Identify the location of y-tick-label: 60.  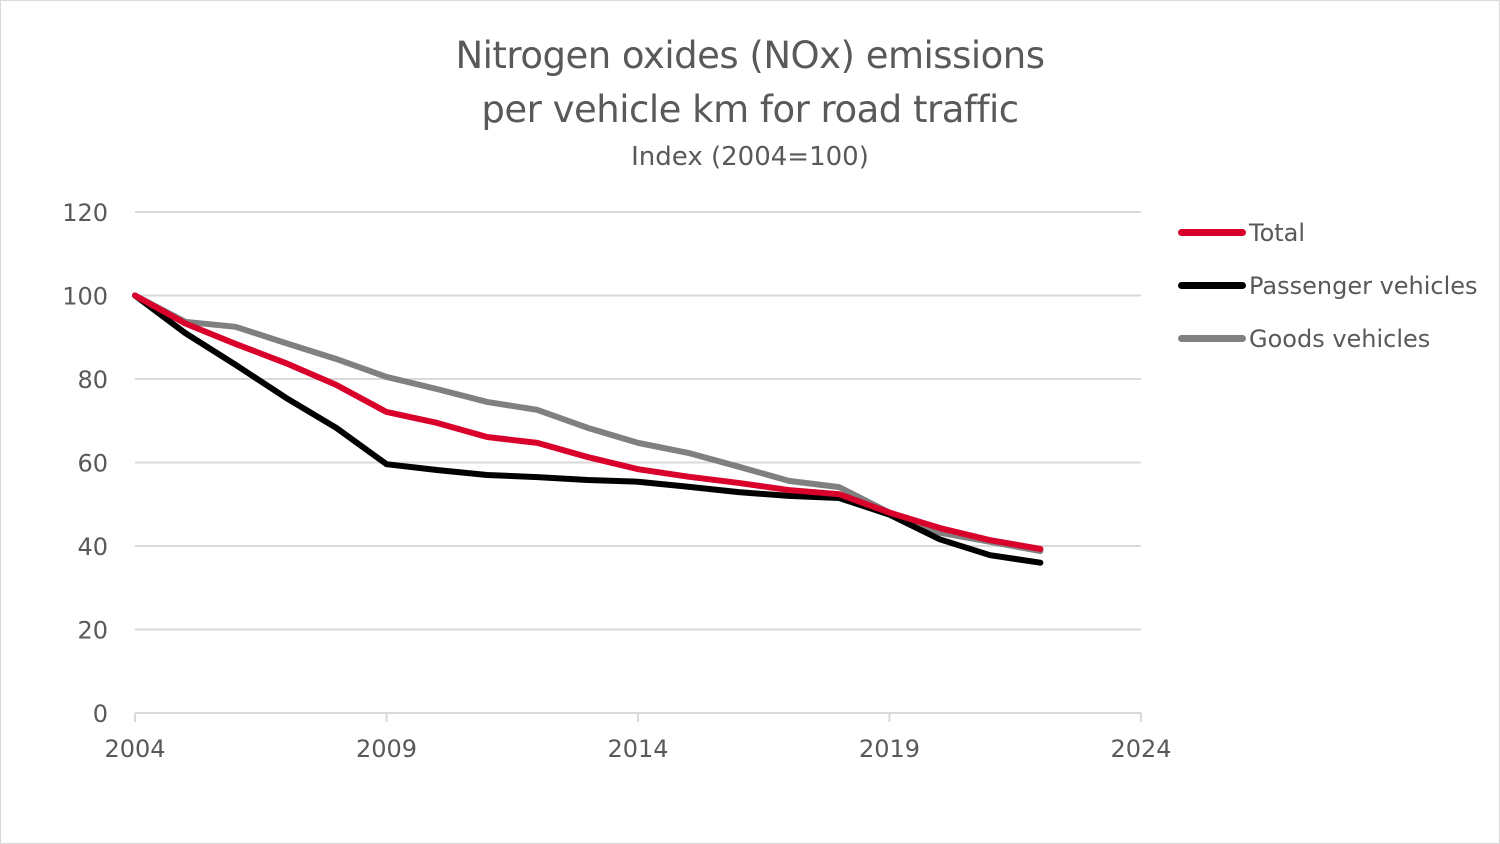
(92, 464).